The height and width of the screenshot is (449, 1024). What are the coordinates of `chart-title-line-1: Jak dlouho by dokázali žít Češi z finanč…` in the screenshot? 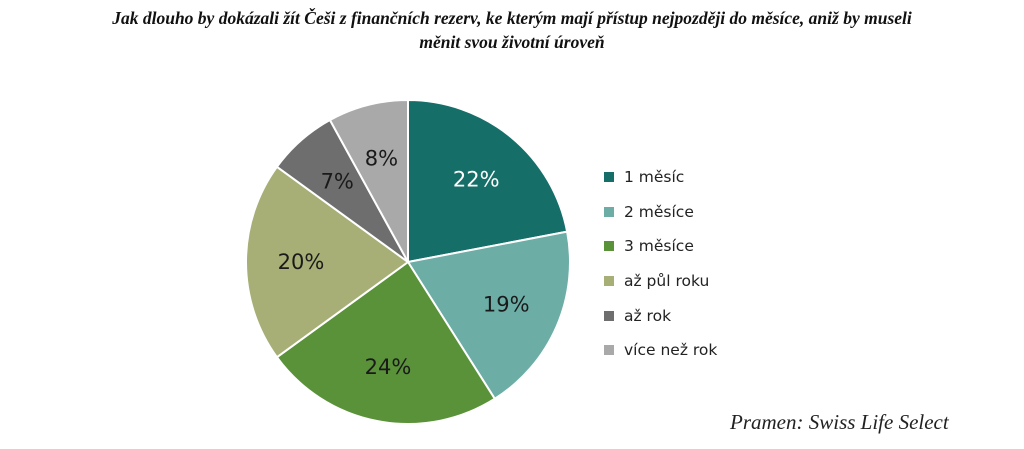 It's located at (512, 18).